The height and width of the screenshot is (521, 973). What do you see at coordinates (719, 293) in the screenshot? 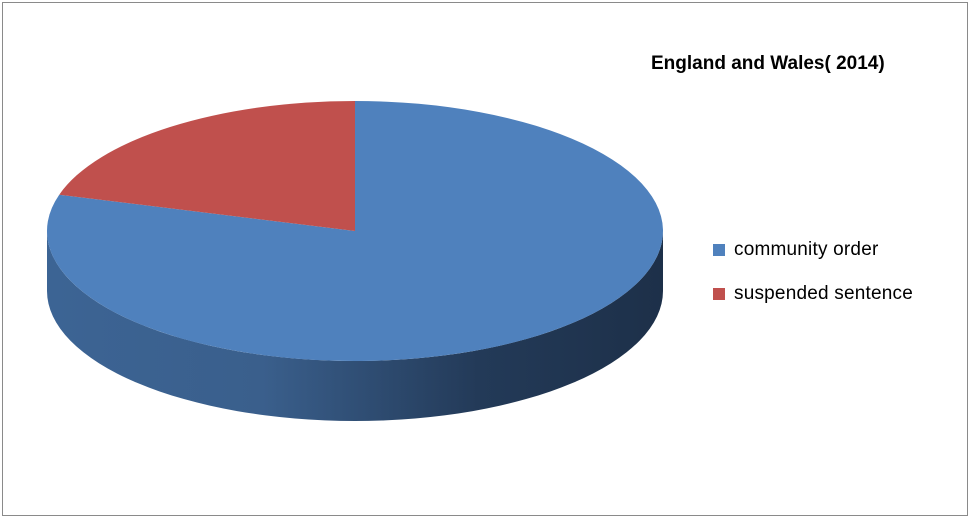
I see `legend-swatch-suspended-sentence` at bounding box center [719, 293].